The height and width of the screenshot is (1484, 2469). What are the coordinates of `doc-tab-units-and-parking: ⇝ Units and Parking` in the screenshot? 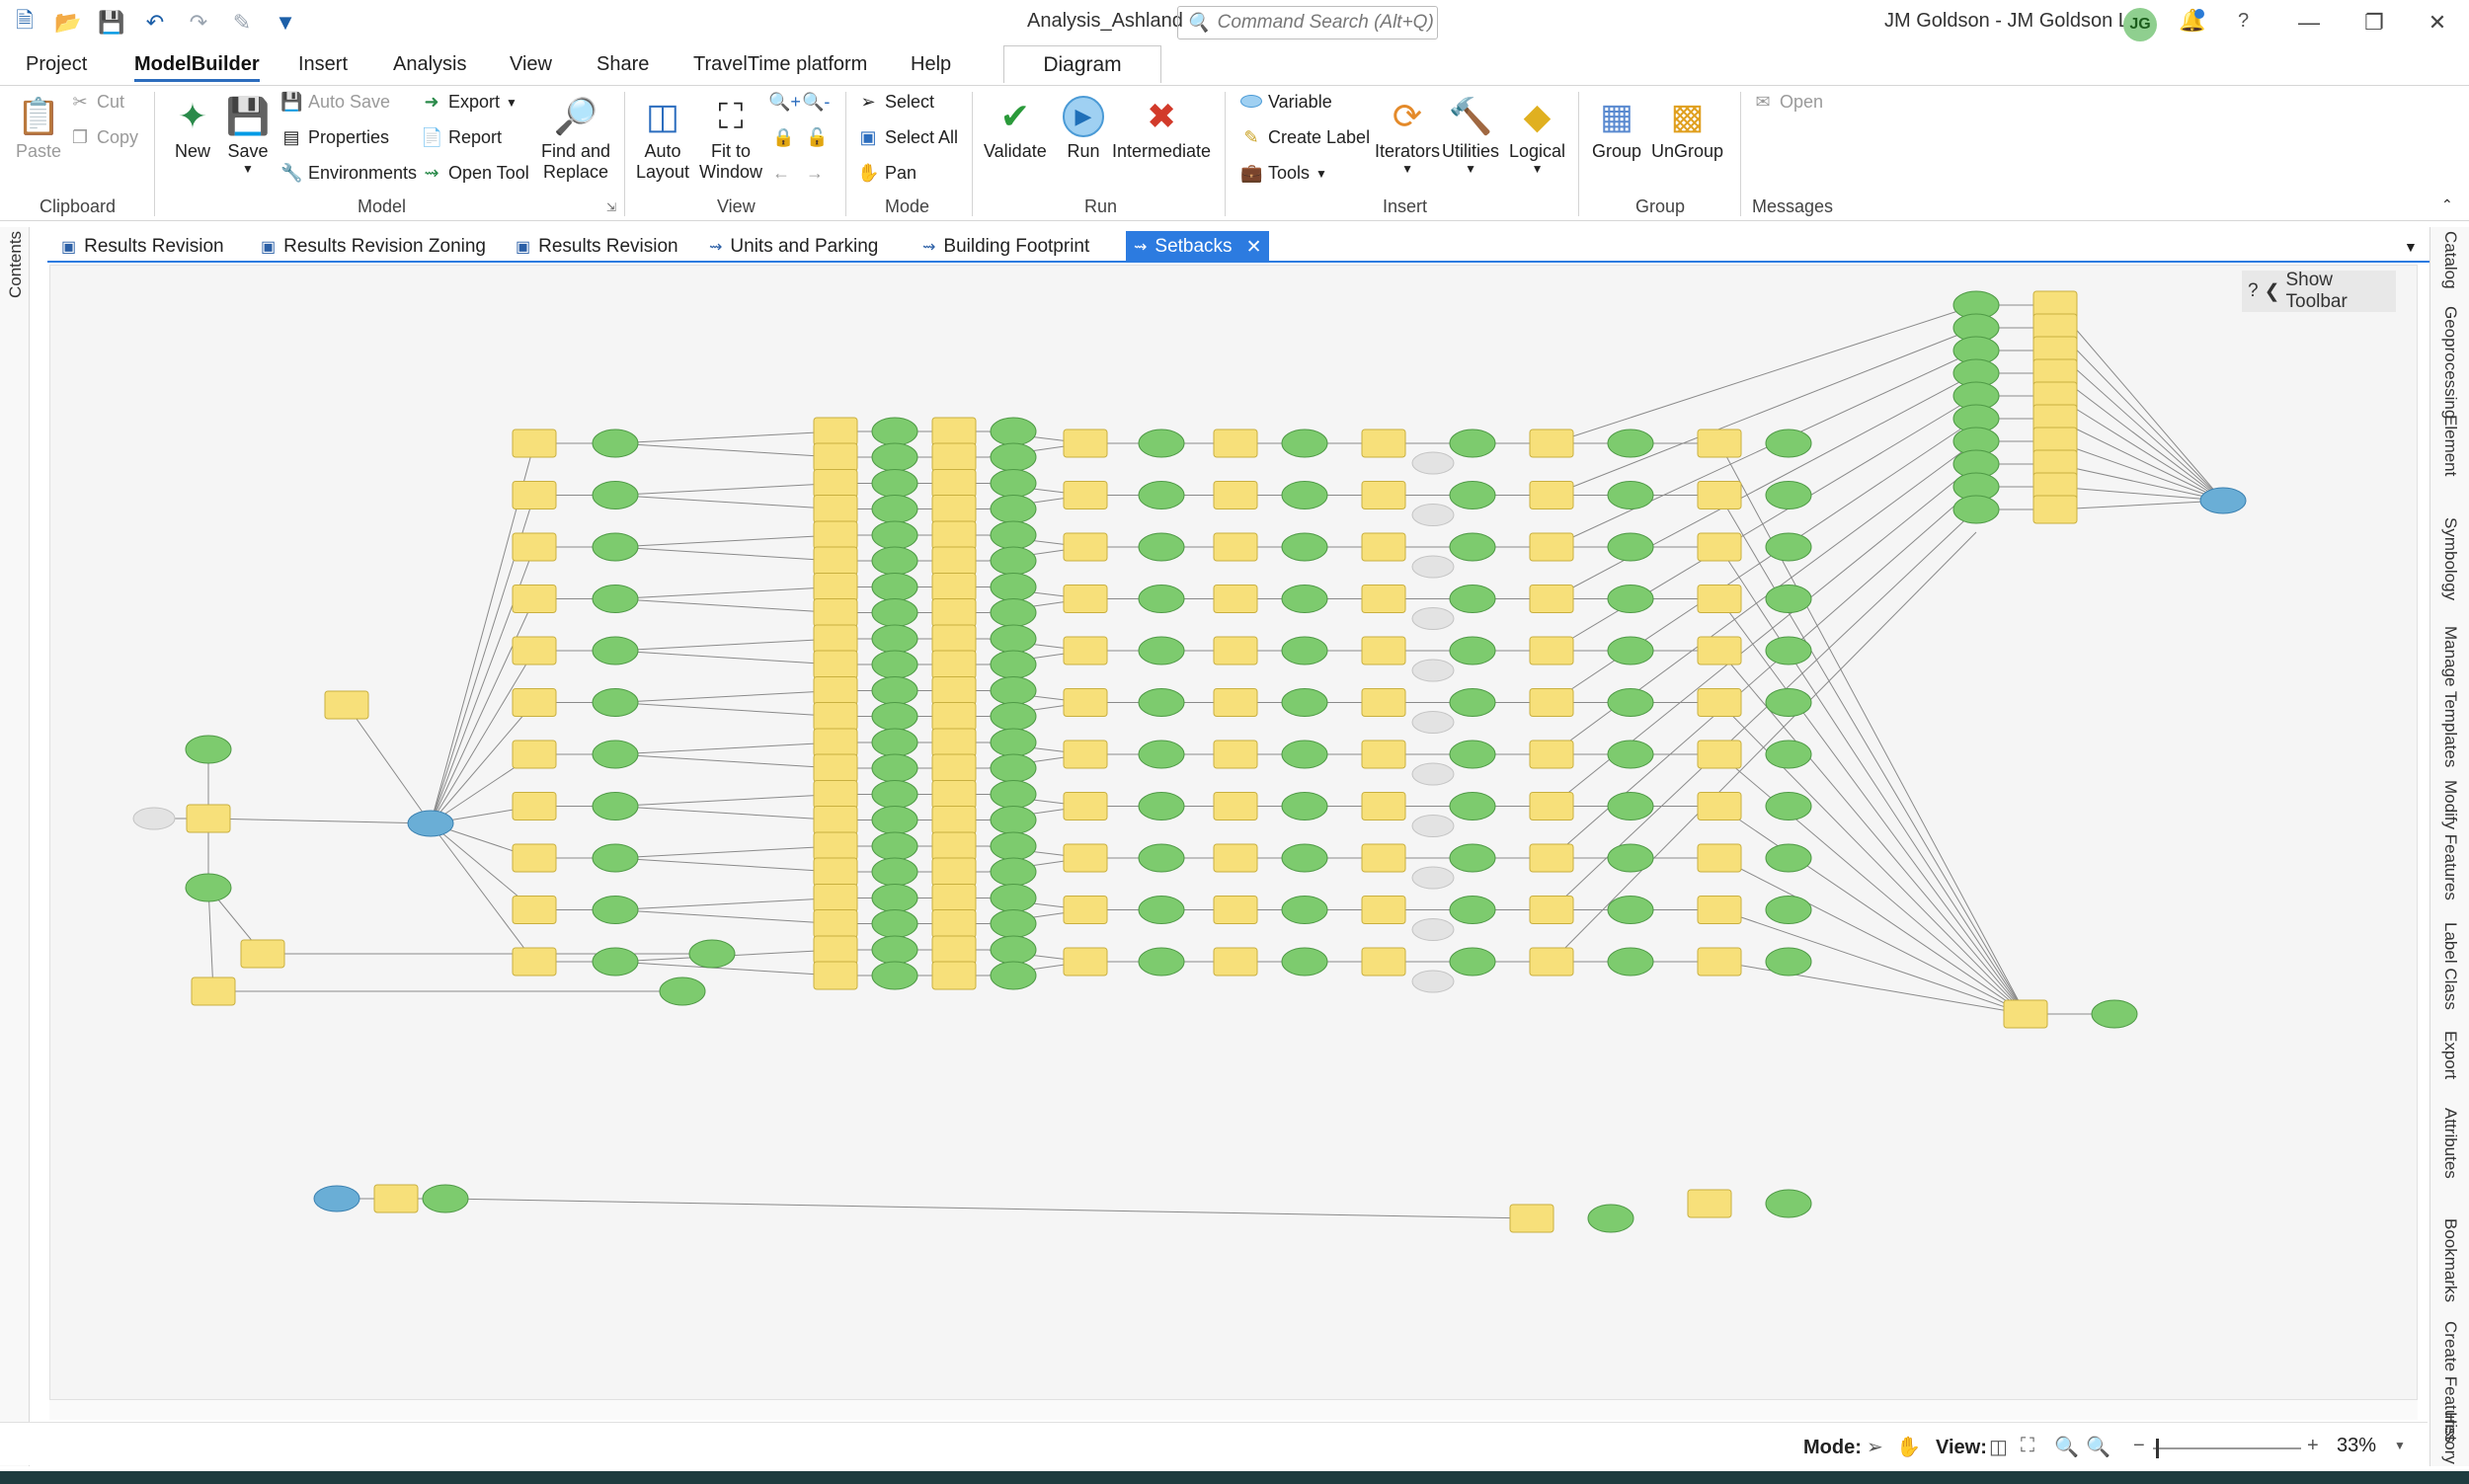 It's located at (794, 247).